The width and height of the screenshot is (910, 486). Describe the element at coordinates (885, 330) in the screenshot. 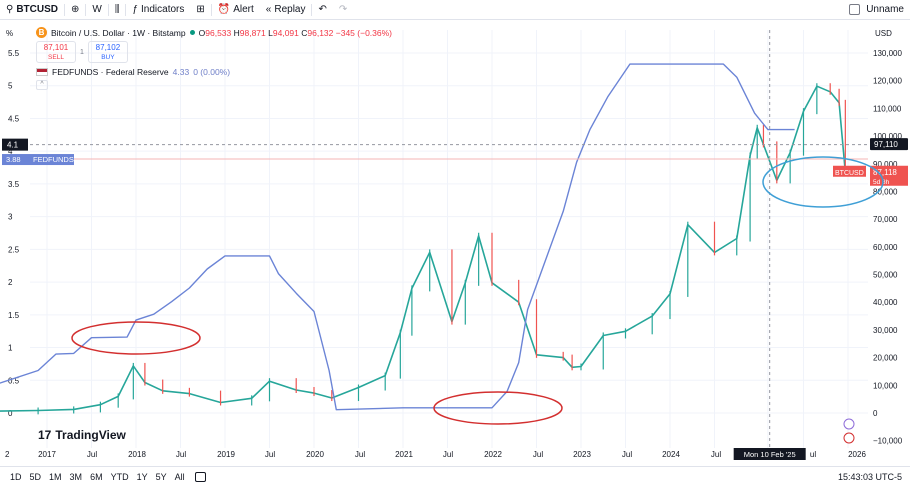

I see `right-tick-label: 30,000` at that location.